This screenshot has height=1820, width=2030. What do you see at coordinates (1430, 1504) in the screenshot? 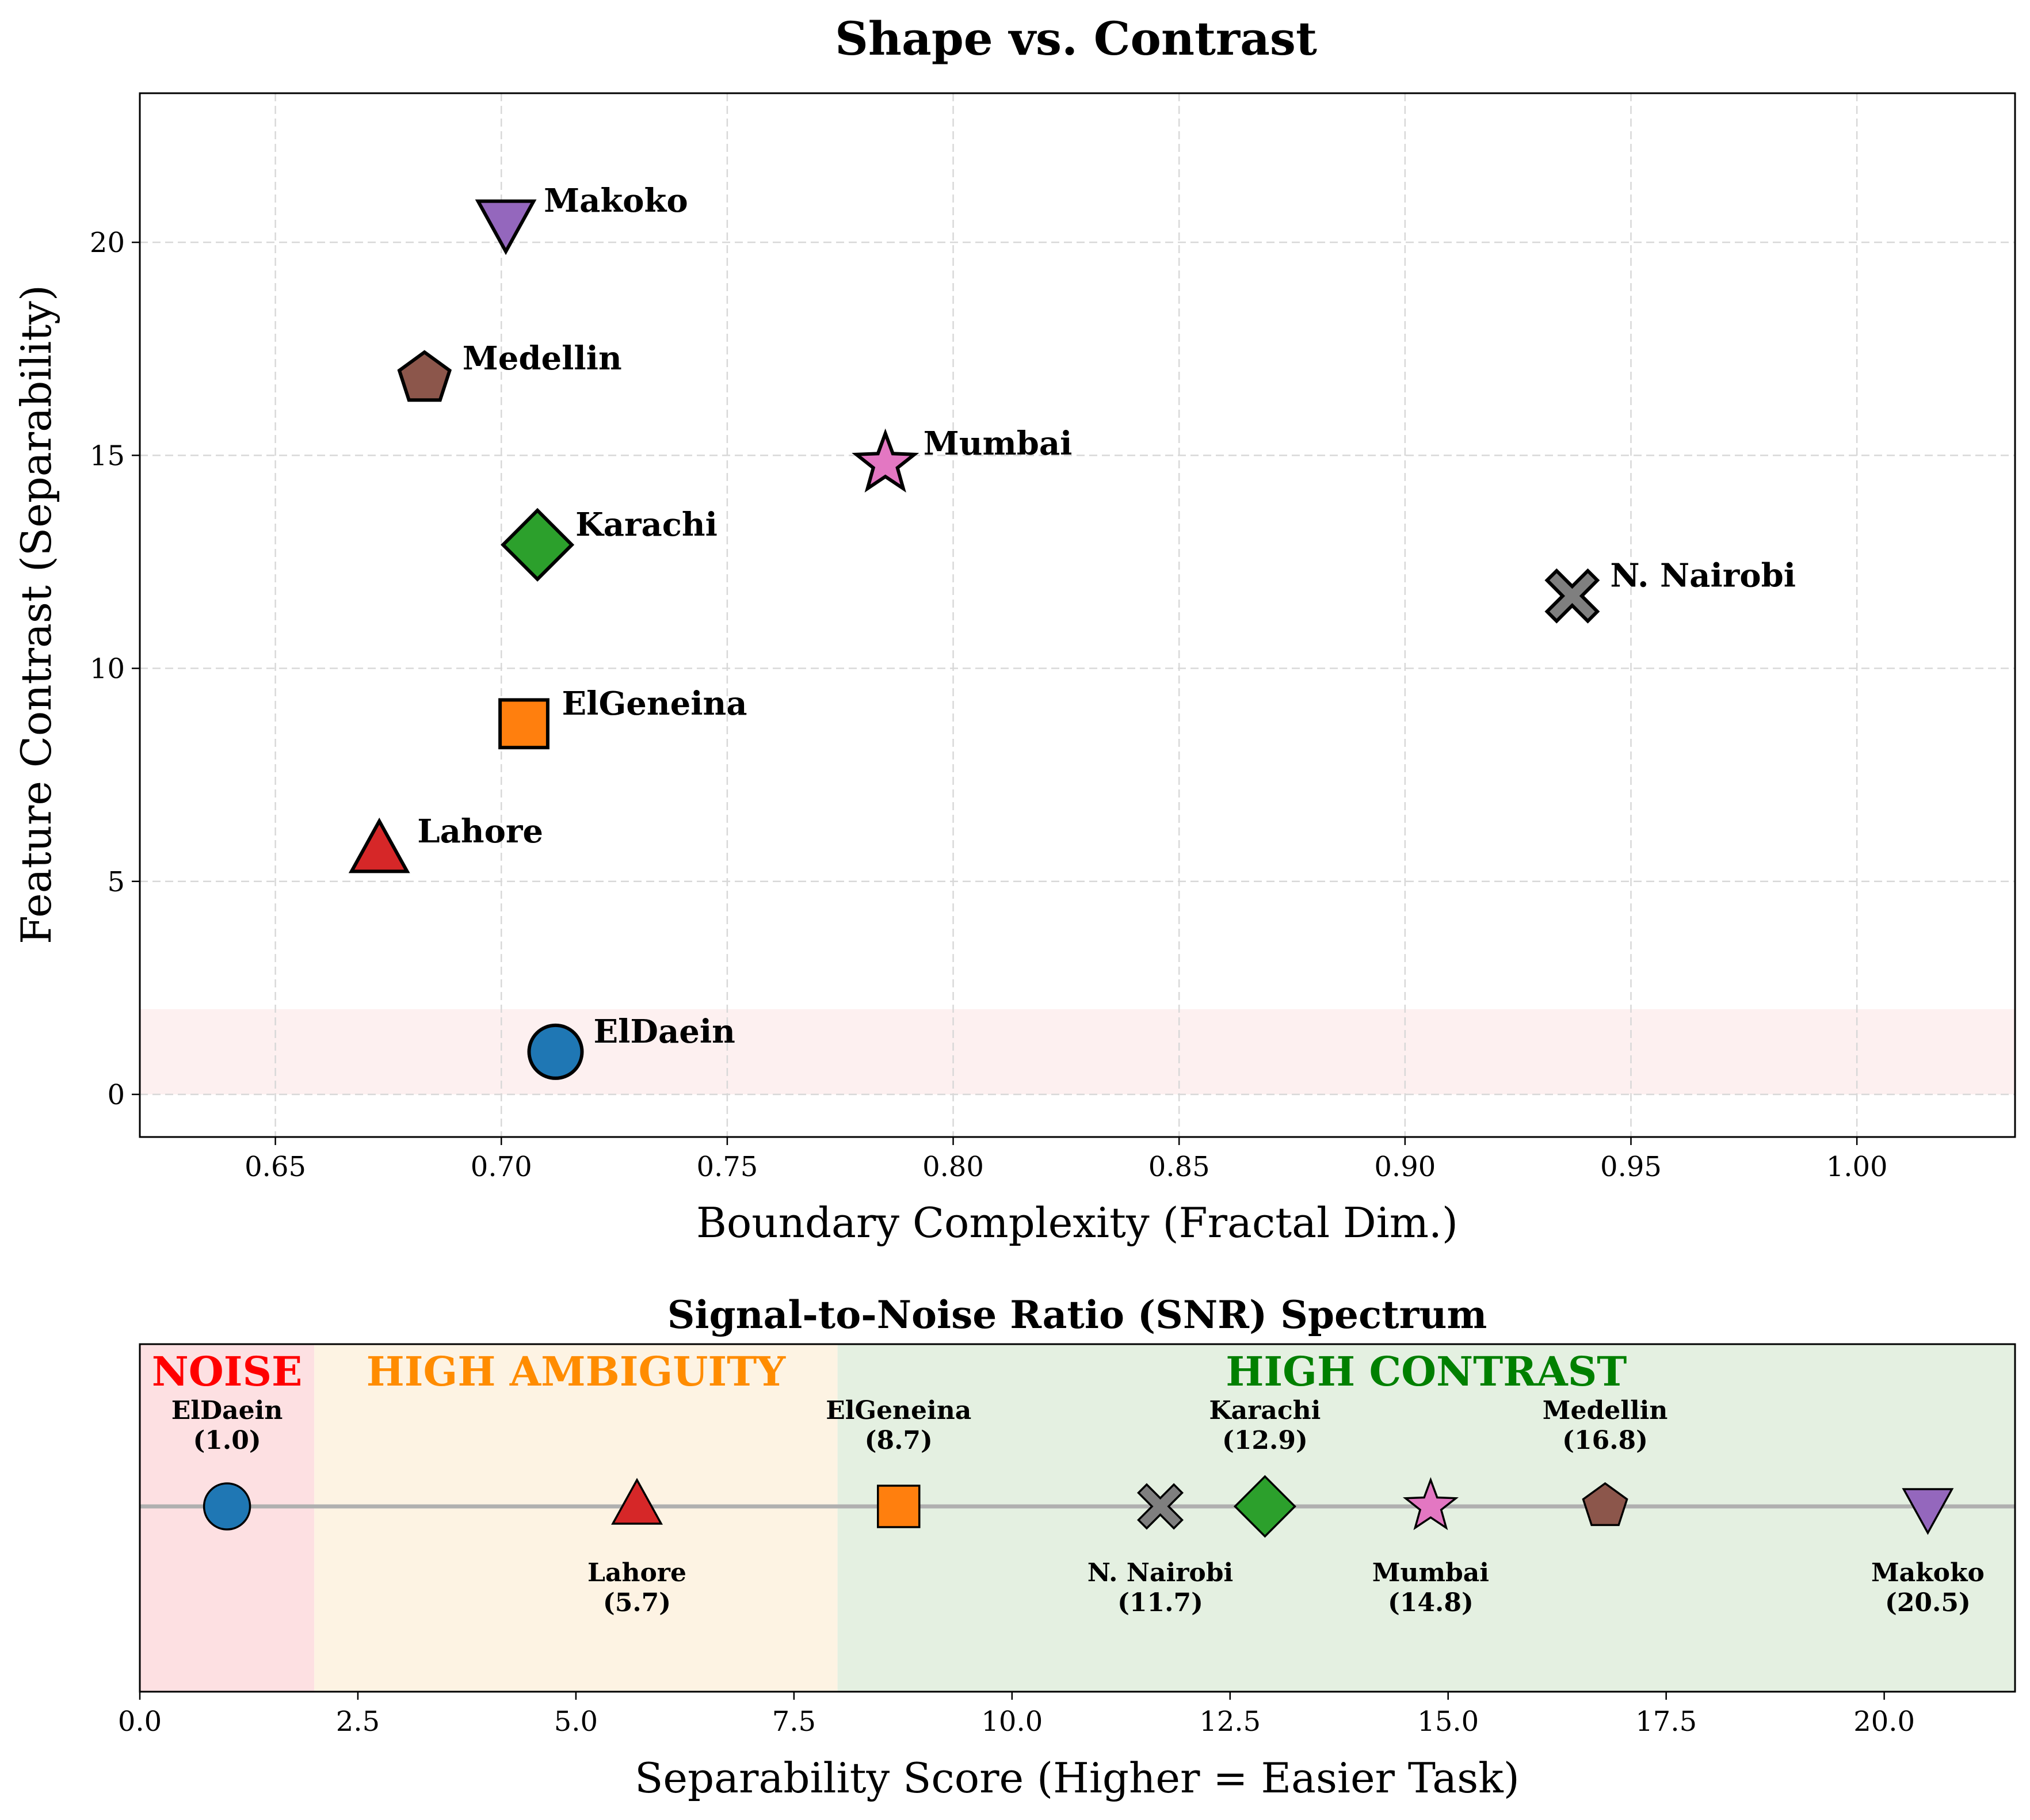
I see `snr-point-mumbai` at bounding box center [1430, 1504].